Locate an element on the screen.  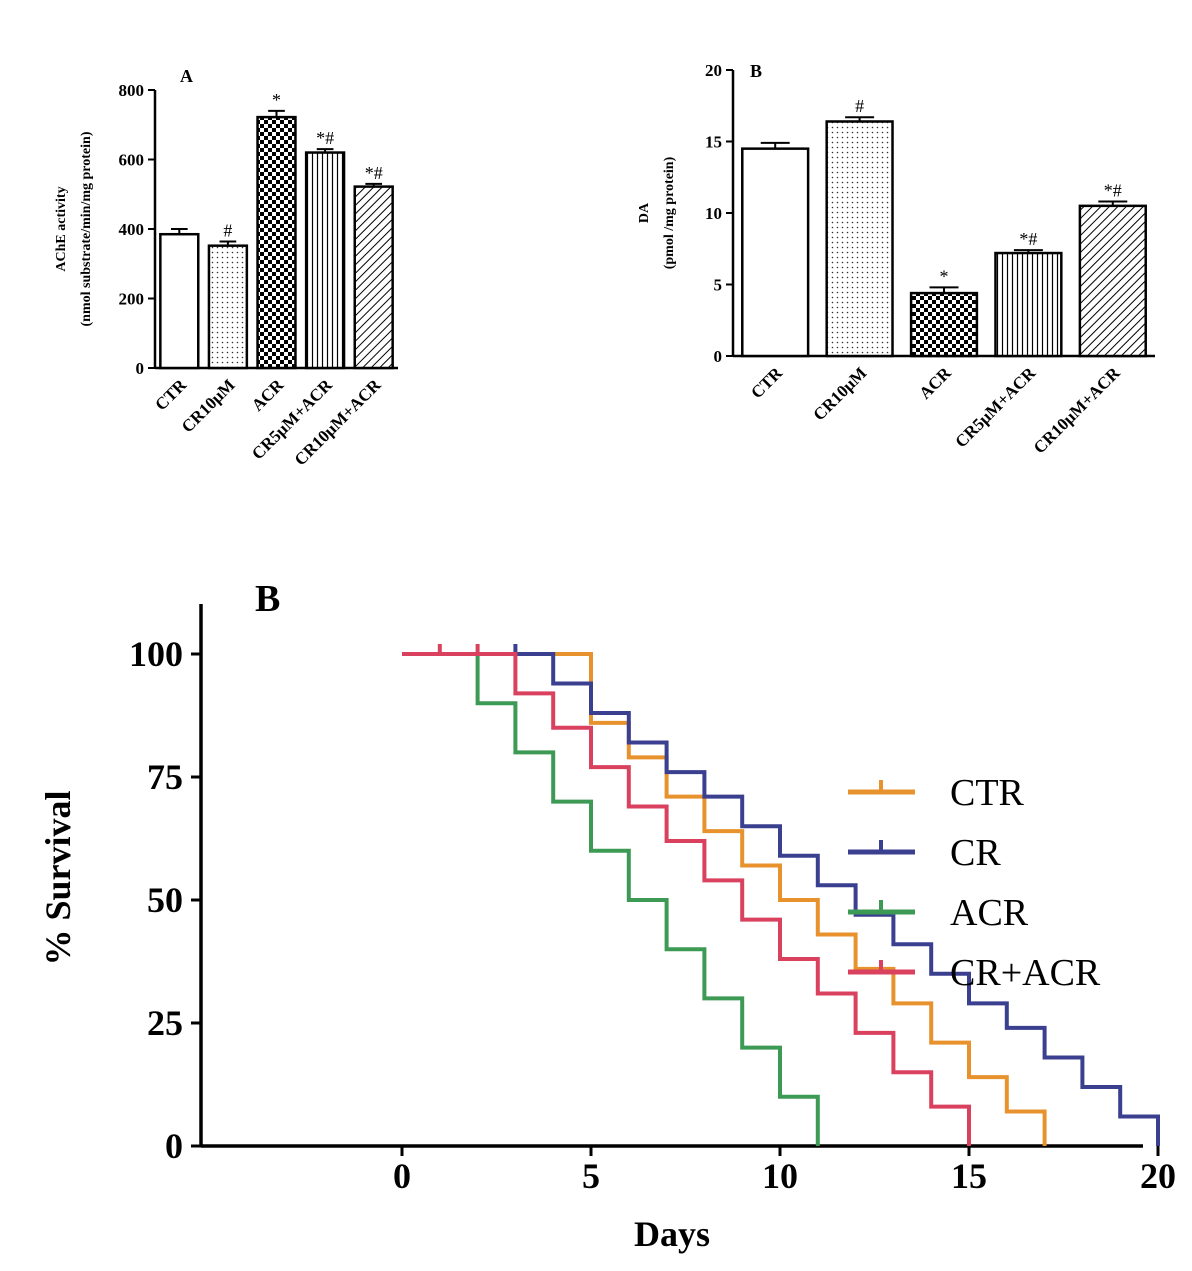
y-tick-label: 75 is located at coordinates (165, 777).